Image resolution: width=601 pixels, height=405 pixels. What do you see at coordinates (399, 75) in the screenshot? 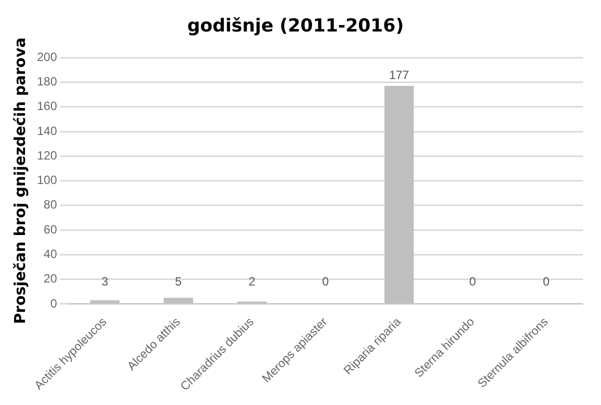
I see `data-label: 177` at bounding box center [399, 75].